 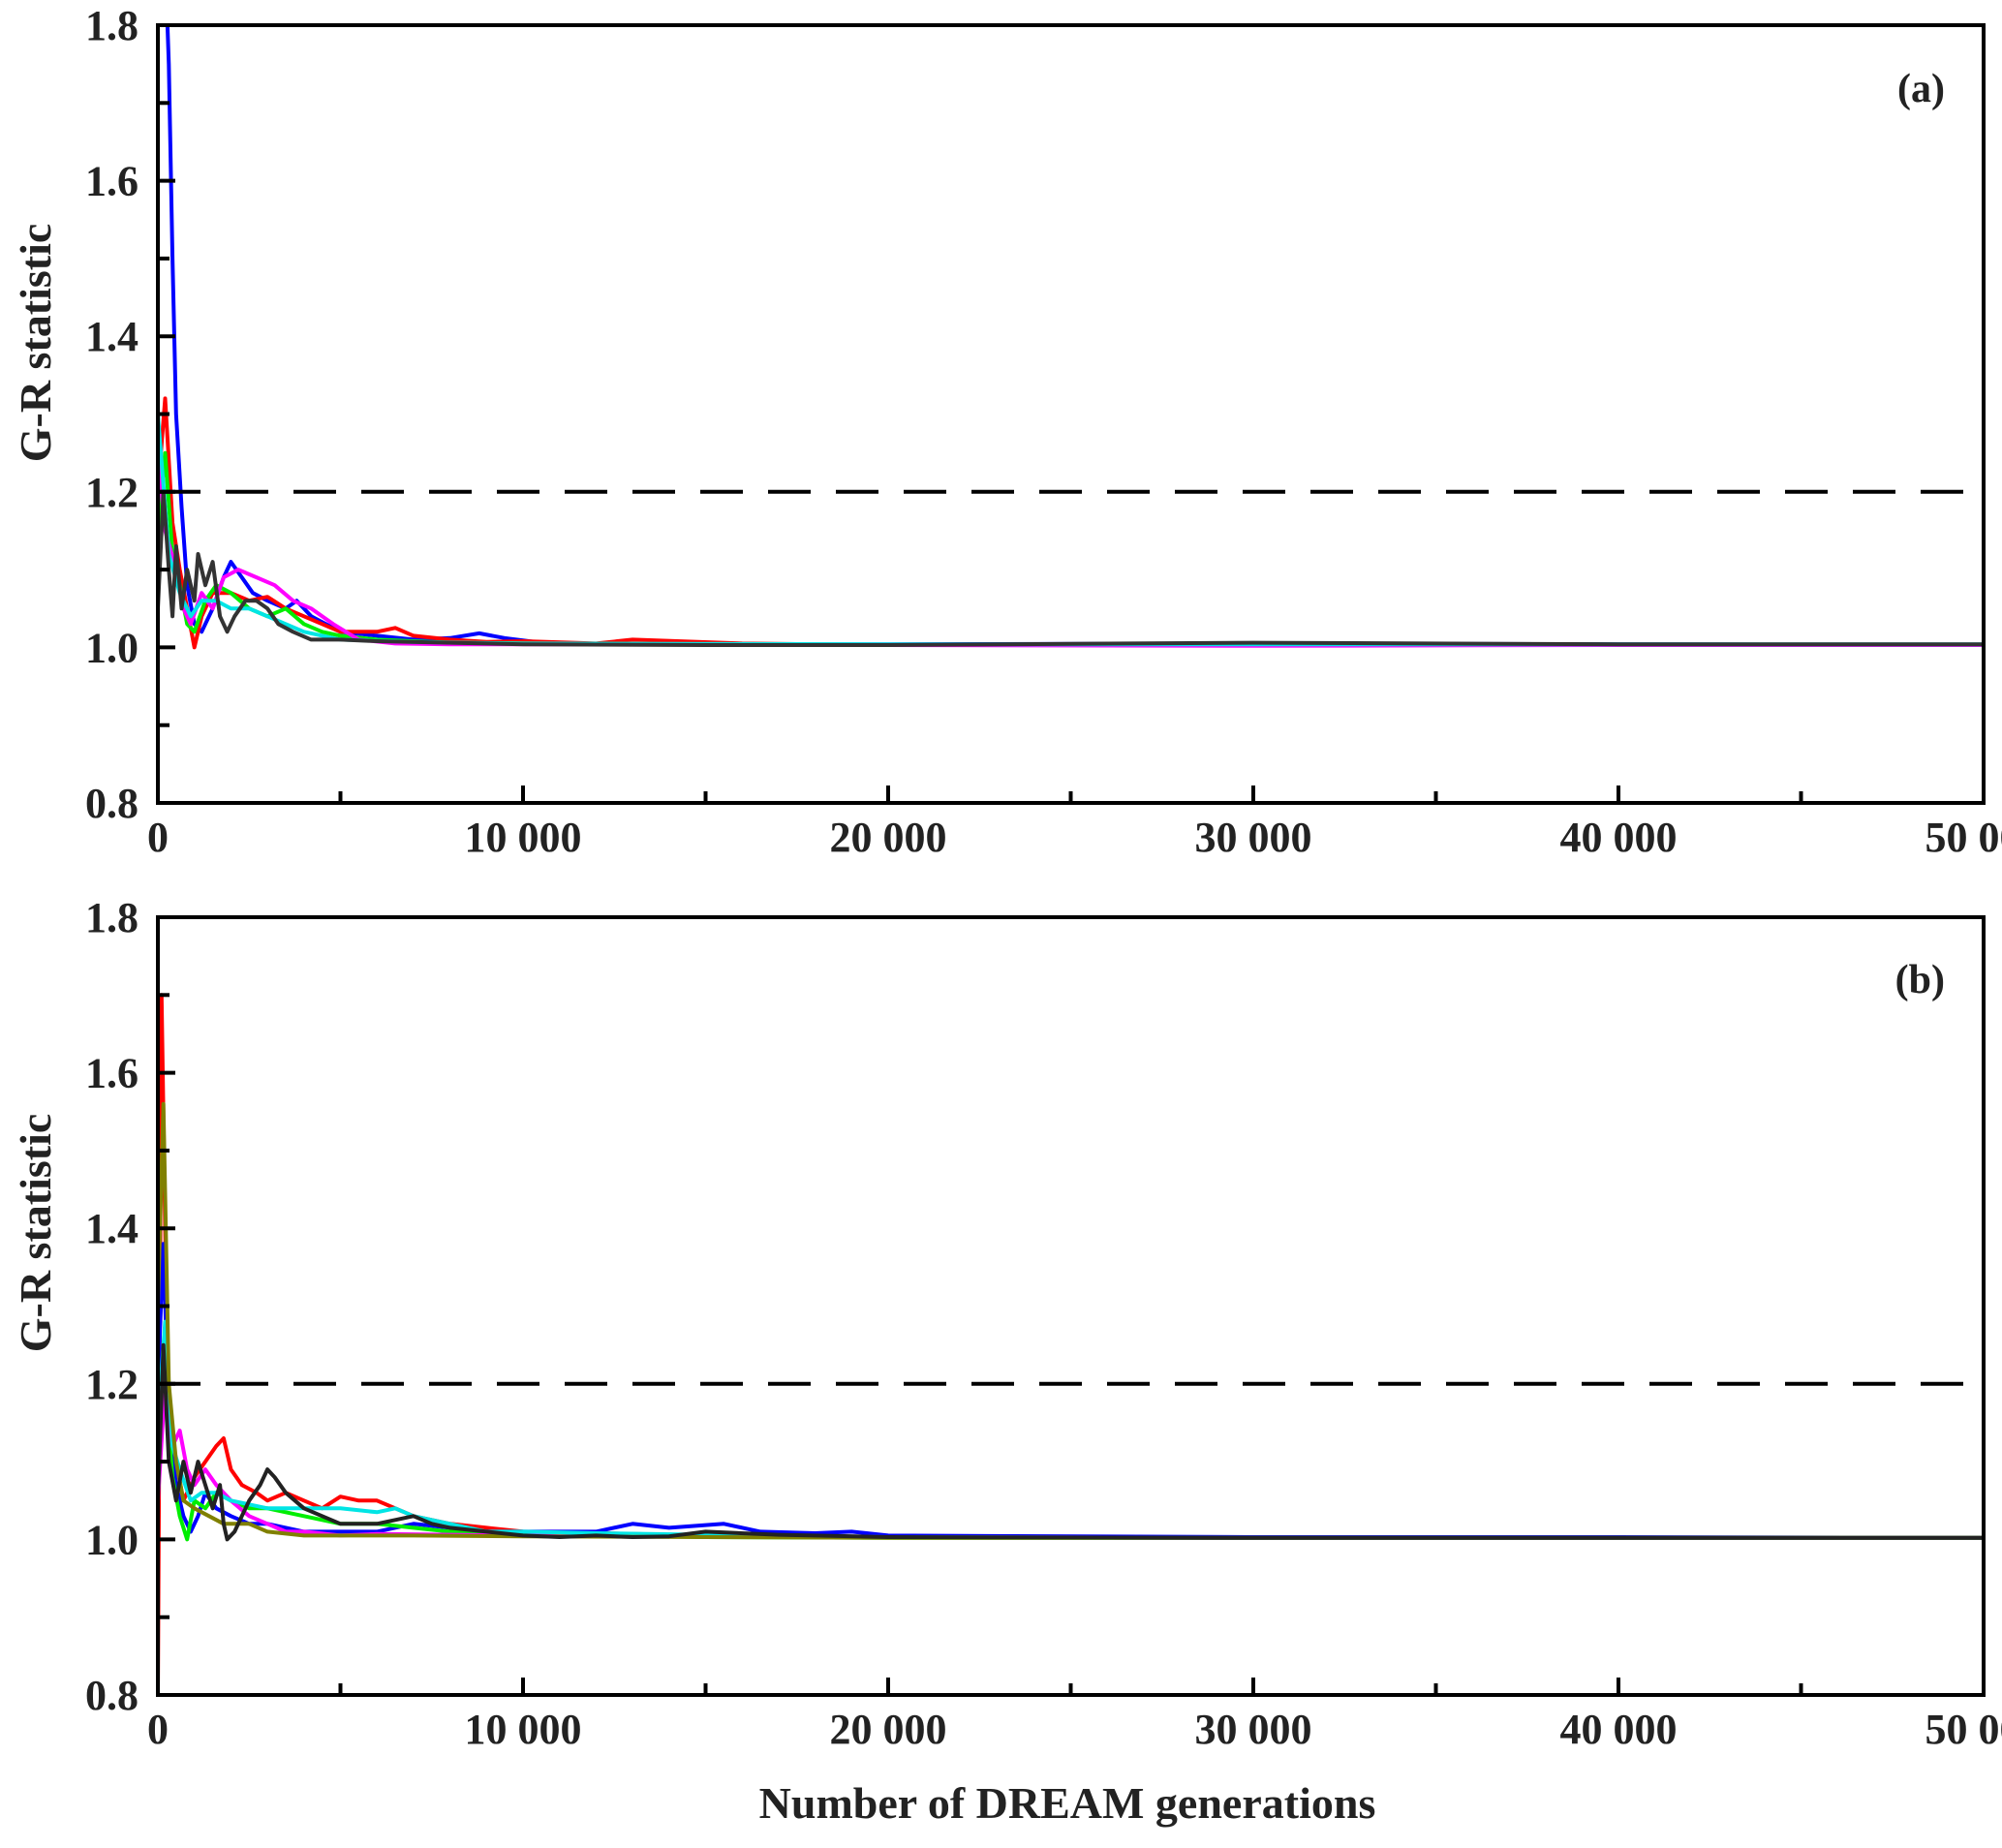 I want to click on y-tick-label-a-3: 1.4, so click(x=112, y=337).